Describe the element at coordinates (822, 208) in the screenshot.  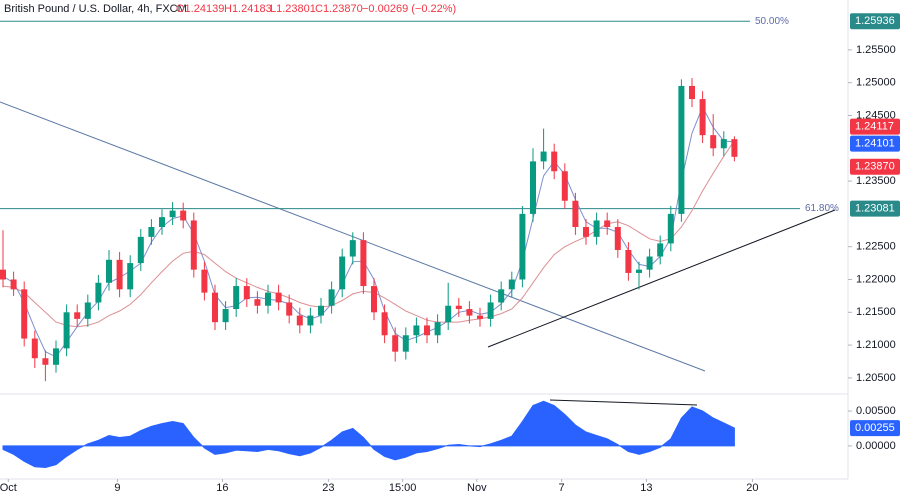
I see `level-label: 61.80%` at that location.